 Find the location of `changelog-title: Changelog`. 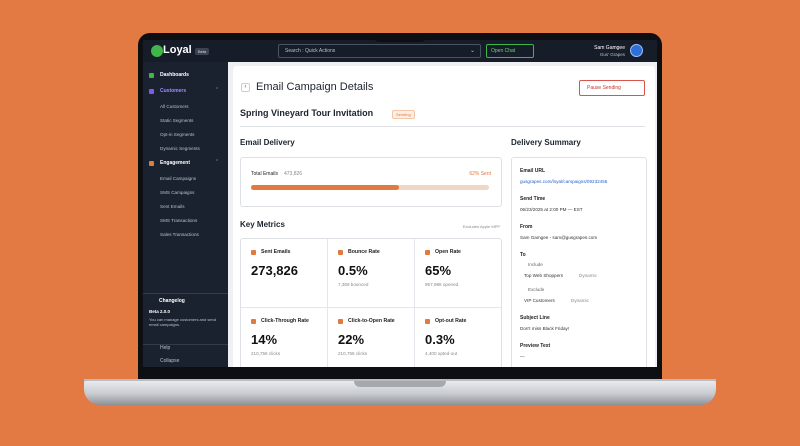

changelog-title: Changelog is located at coordinates (172, 301).